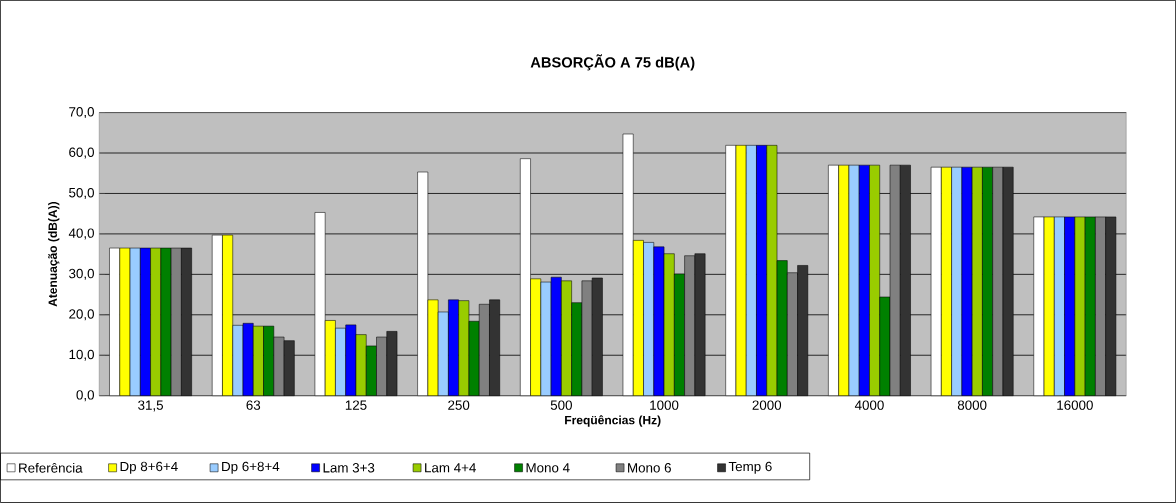  I want to click on chart-title: ABSORÇÃO A 75 dB(A), so click(612, 62).